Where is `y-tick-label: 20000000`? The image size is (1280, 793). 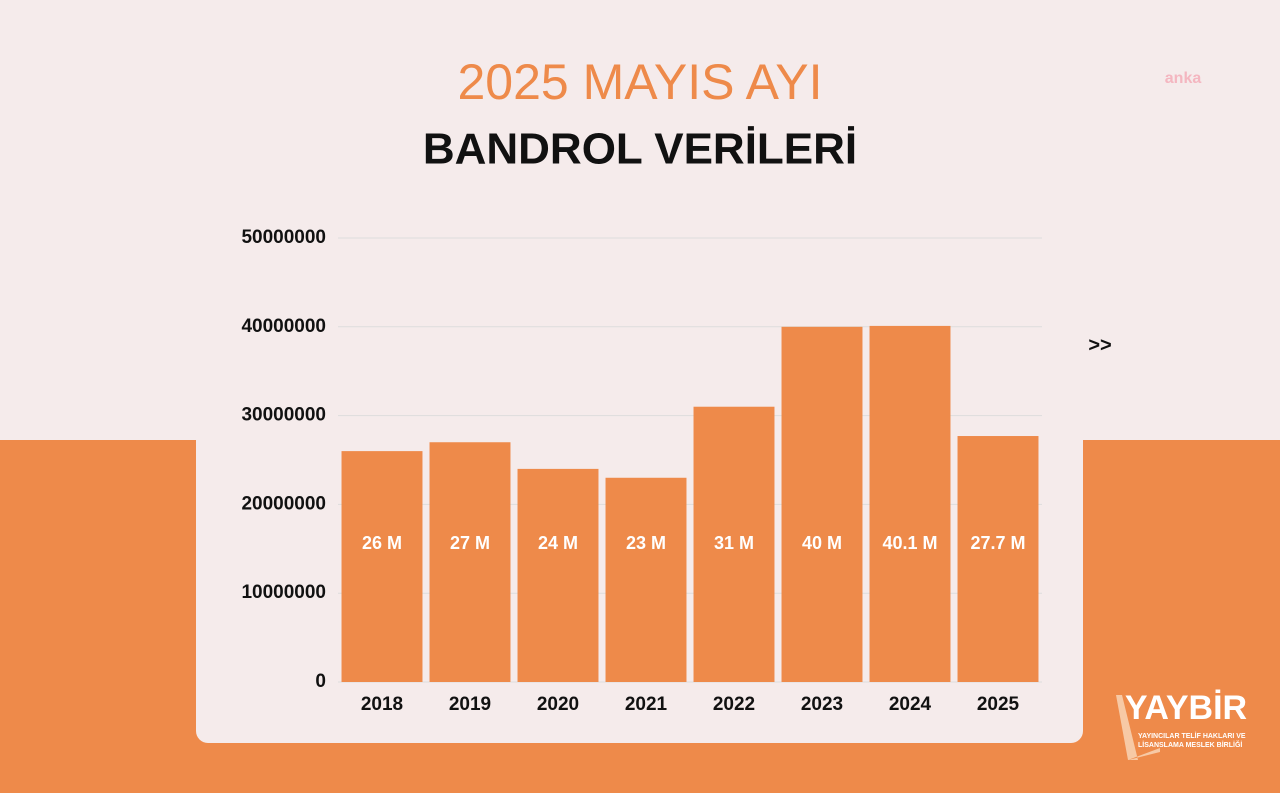
y-tick-label: 20000000 is located at coordinates (283, 503).